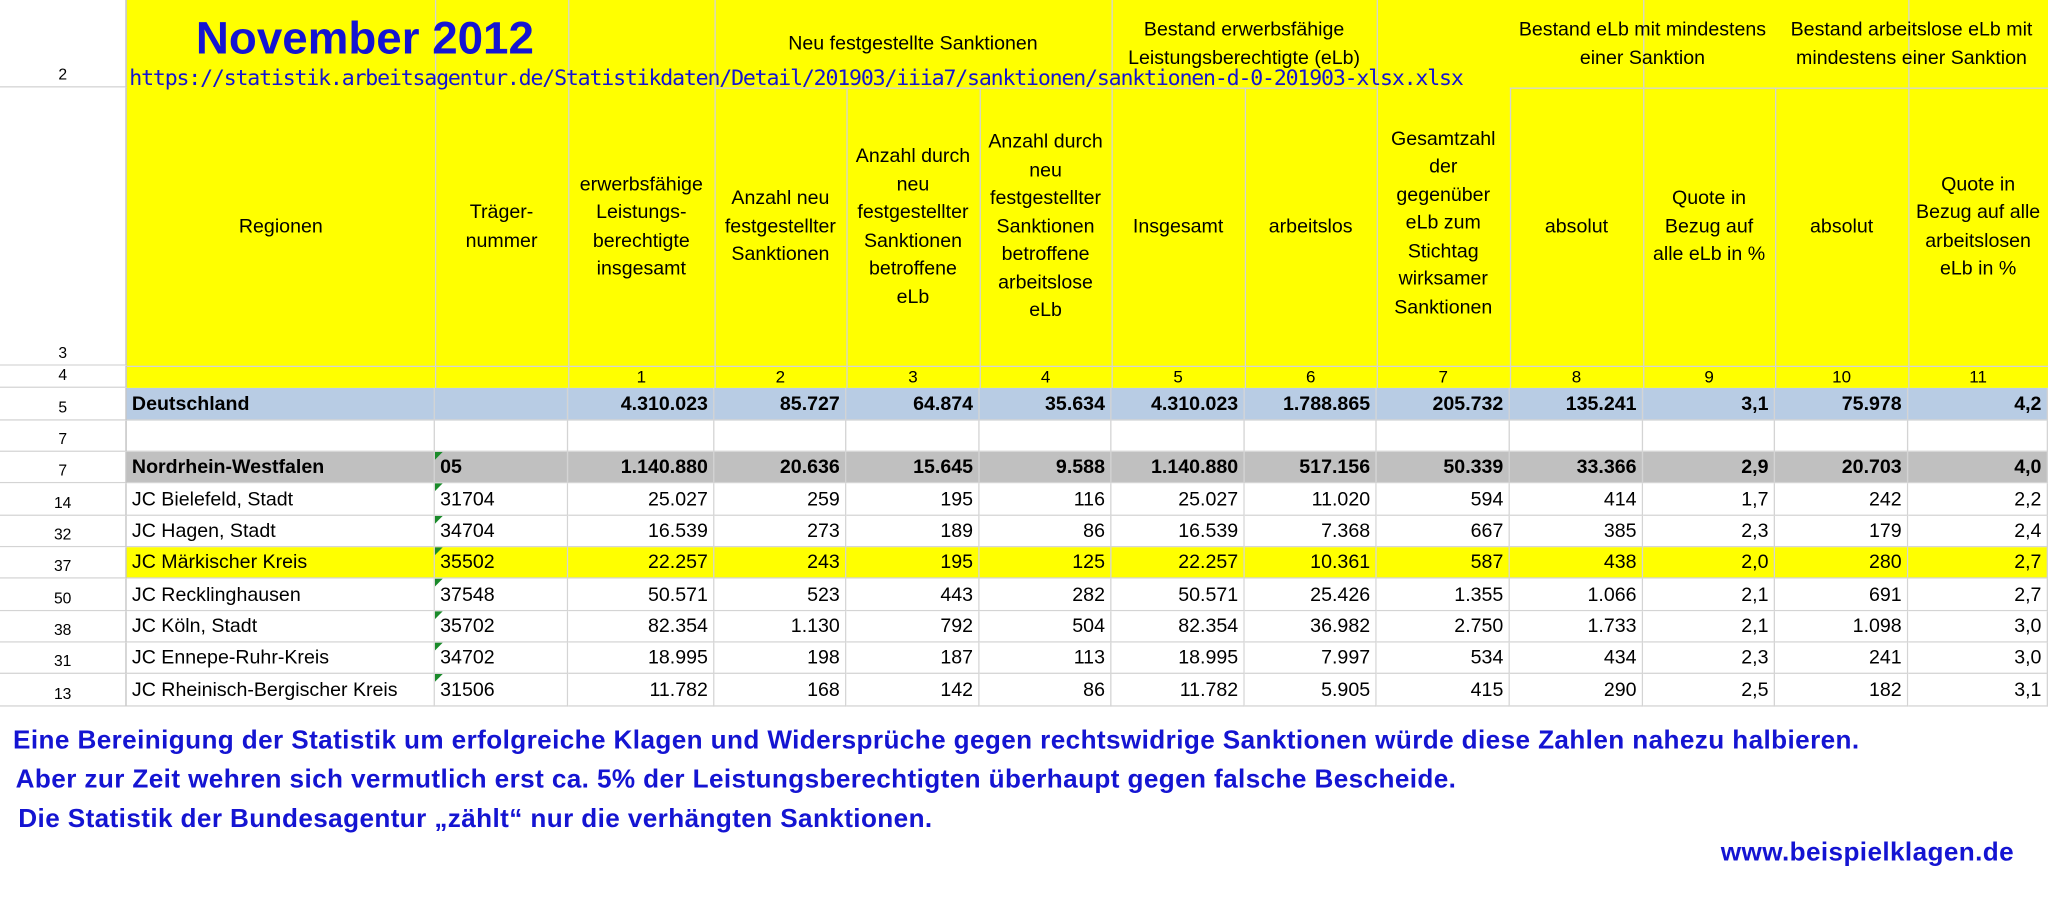 The height and width of the screenshot is (900, 2048). Describe the element at coordinates (780, 627) in the screenshot. I see `value: 1.130` at that location.